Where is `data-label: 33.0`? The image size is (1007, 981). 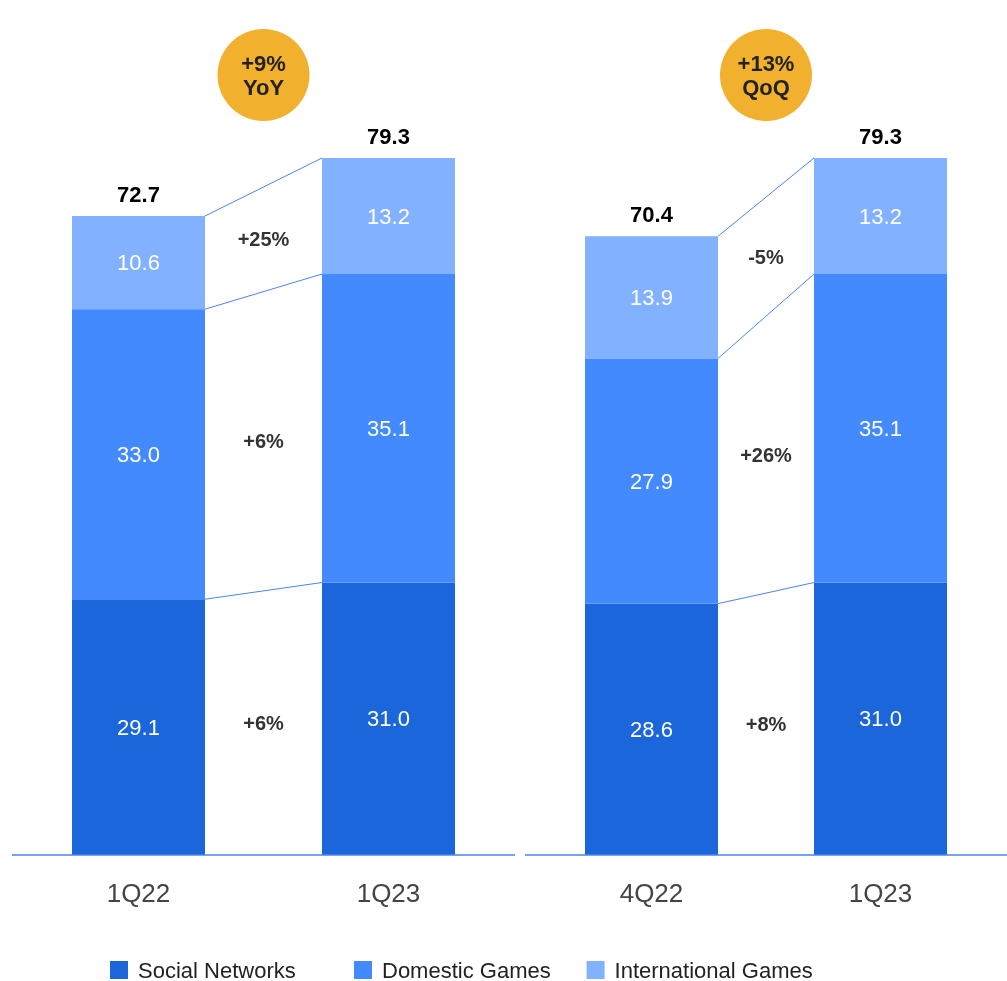 data-label: 33.0 is located at coordinates (138, 454).